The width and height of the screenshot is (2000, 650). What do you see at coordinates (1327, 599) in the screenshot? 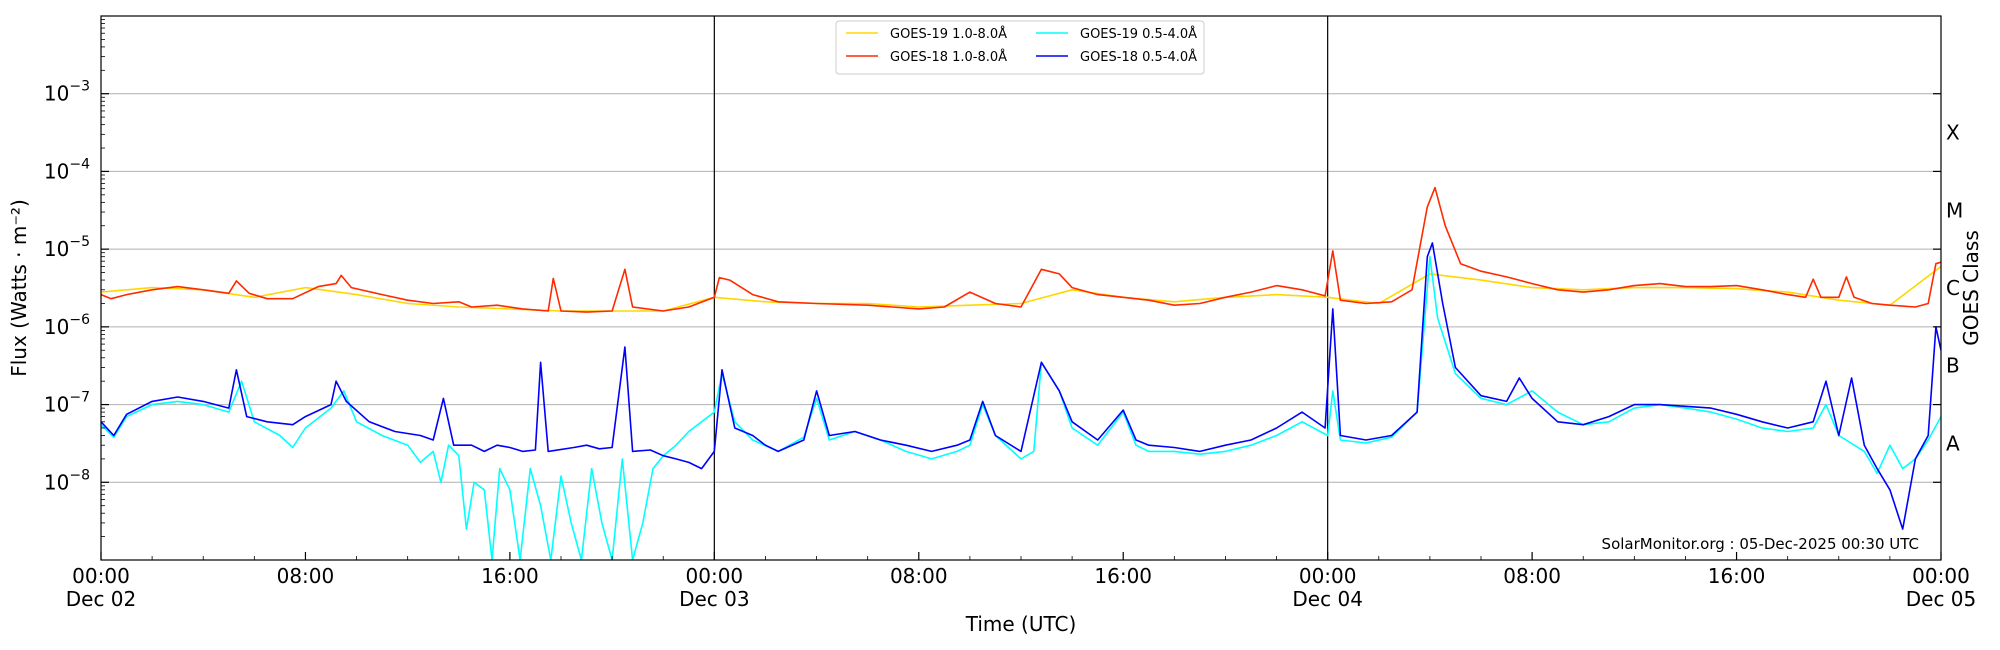
I see `x-tick-date-label: Dec 04` at bounding box center [1327, 599].